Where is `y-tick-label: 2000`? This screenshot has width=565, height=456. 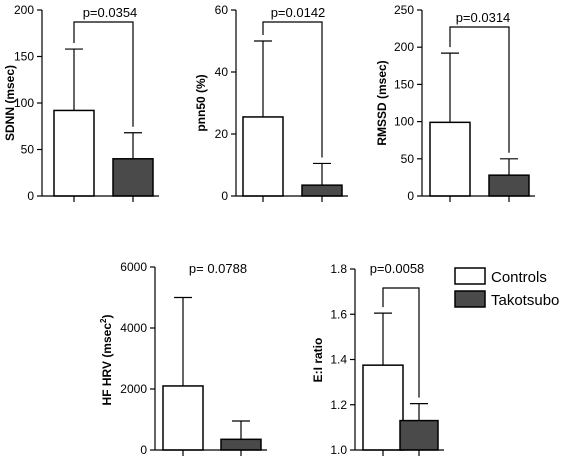
y-tick-label: 2000 is located at coordinates (133, 389).